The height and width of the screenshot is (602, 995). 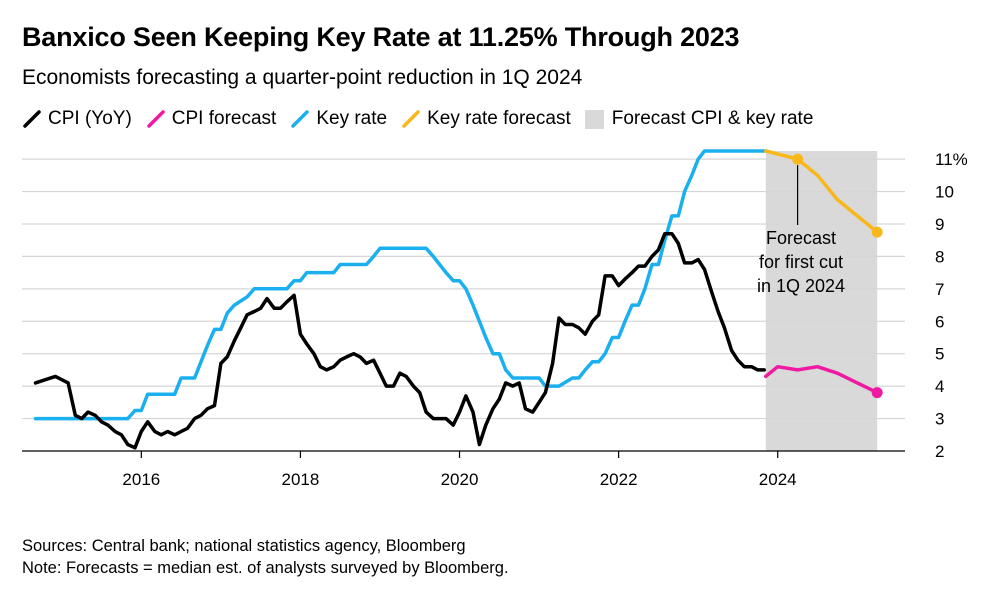 I want to click on x-tick-label-2016: 2016, so click(x=141, y=479).